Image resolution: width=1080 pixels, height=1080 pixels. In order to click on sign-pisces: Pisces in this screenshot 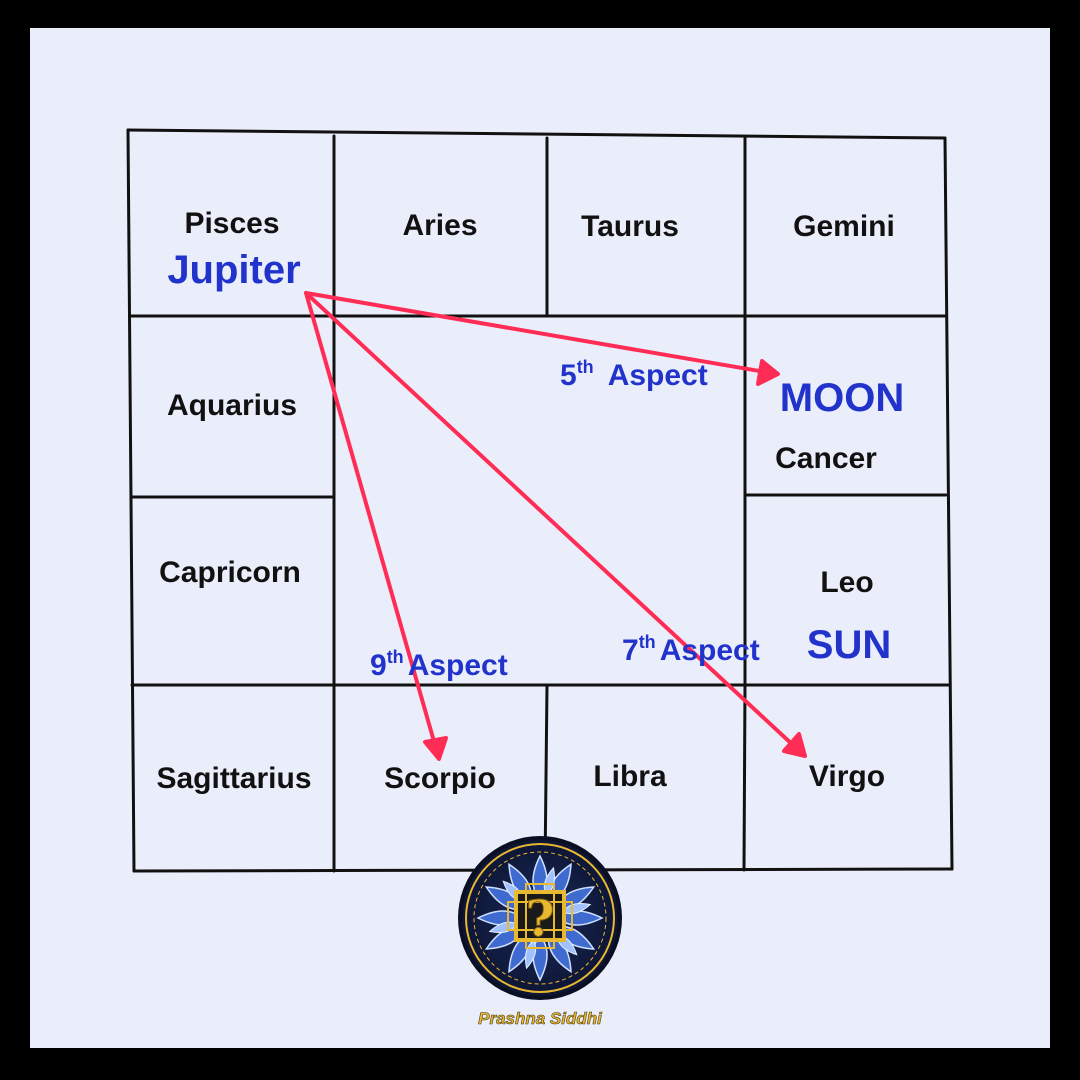, I will do `click(231, 223)`.